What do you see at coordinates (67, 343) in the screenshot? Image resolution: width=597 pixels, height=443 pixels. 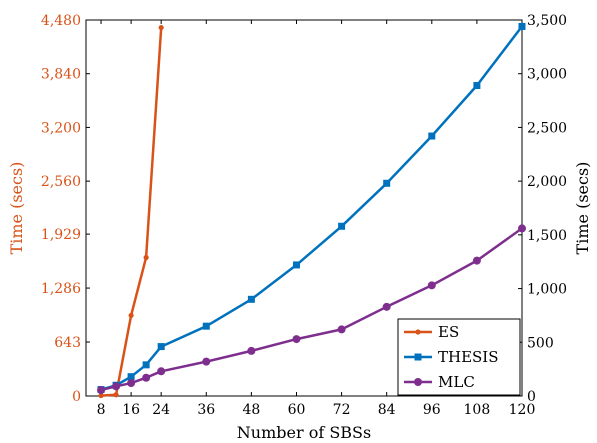 I see `y-left-tick-label: 643` at bounding box center [67, 343].